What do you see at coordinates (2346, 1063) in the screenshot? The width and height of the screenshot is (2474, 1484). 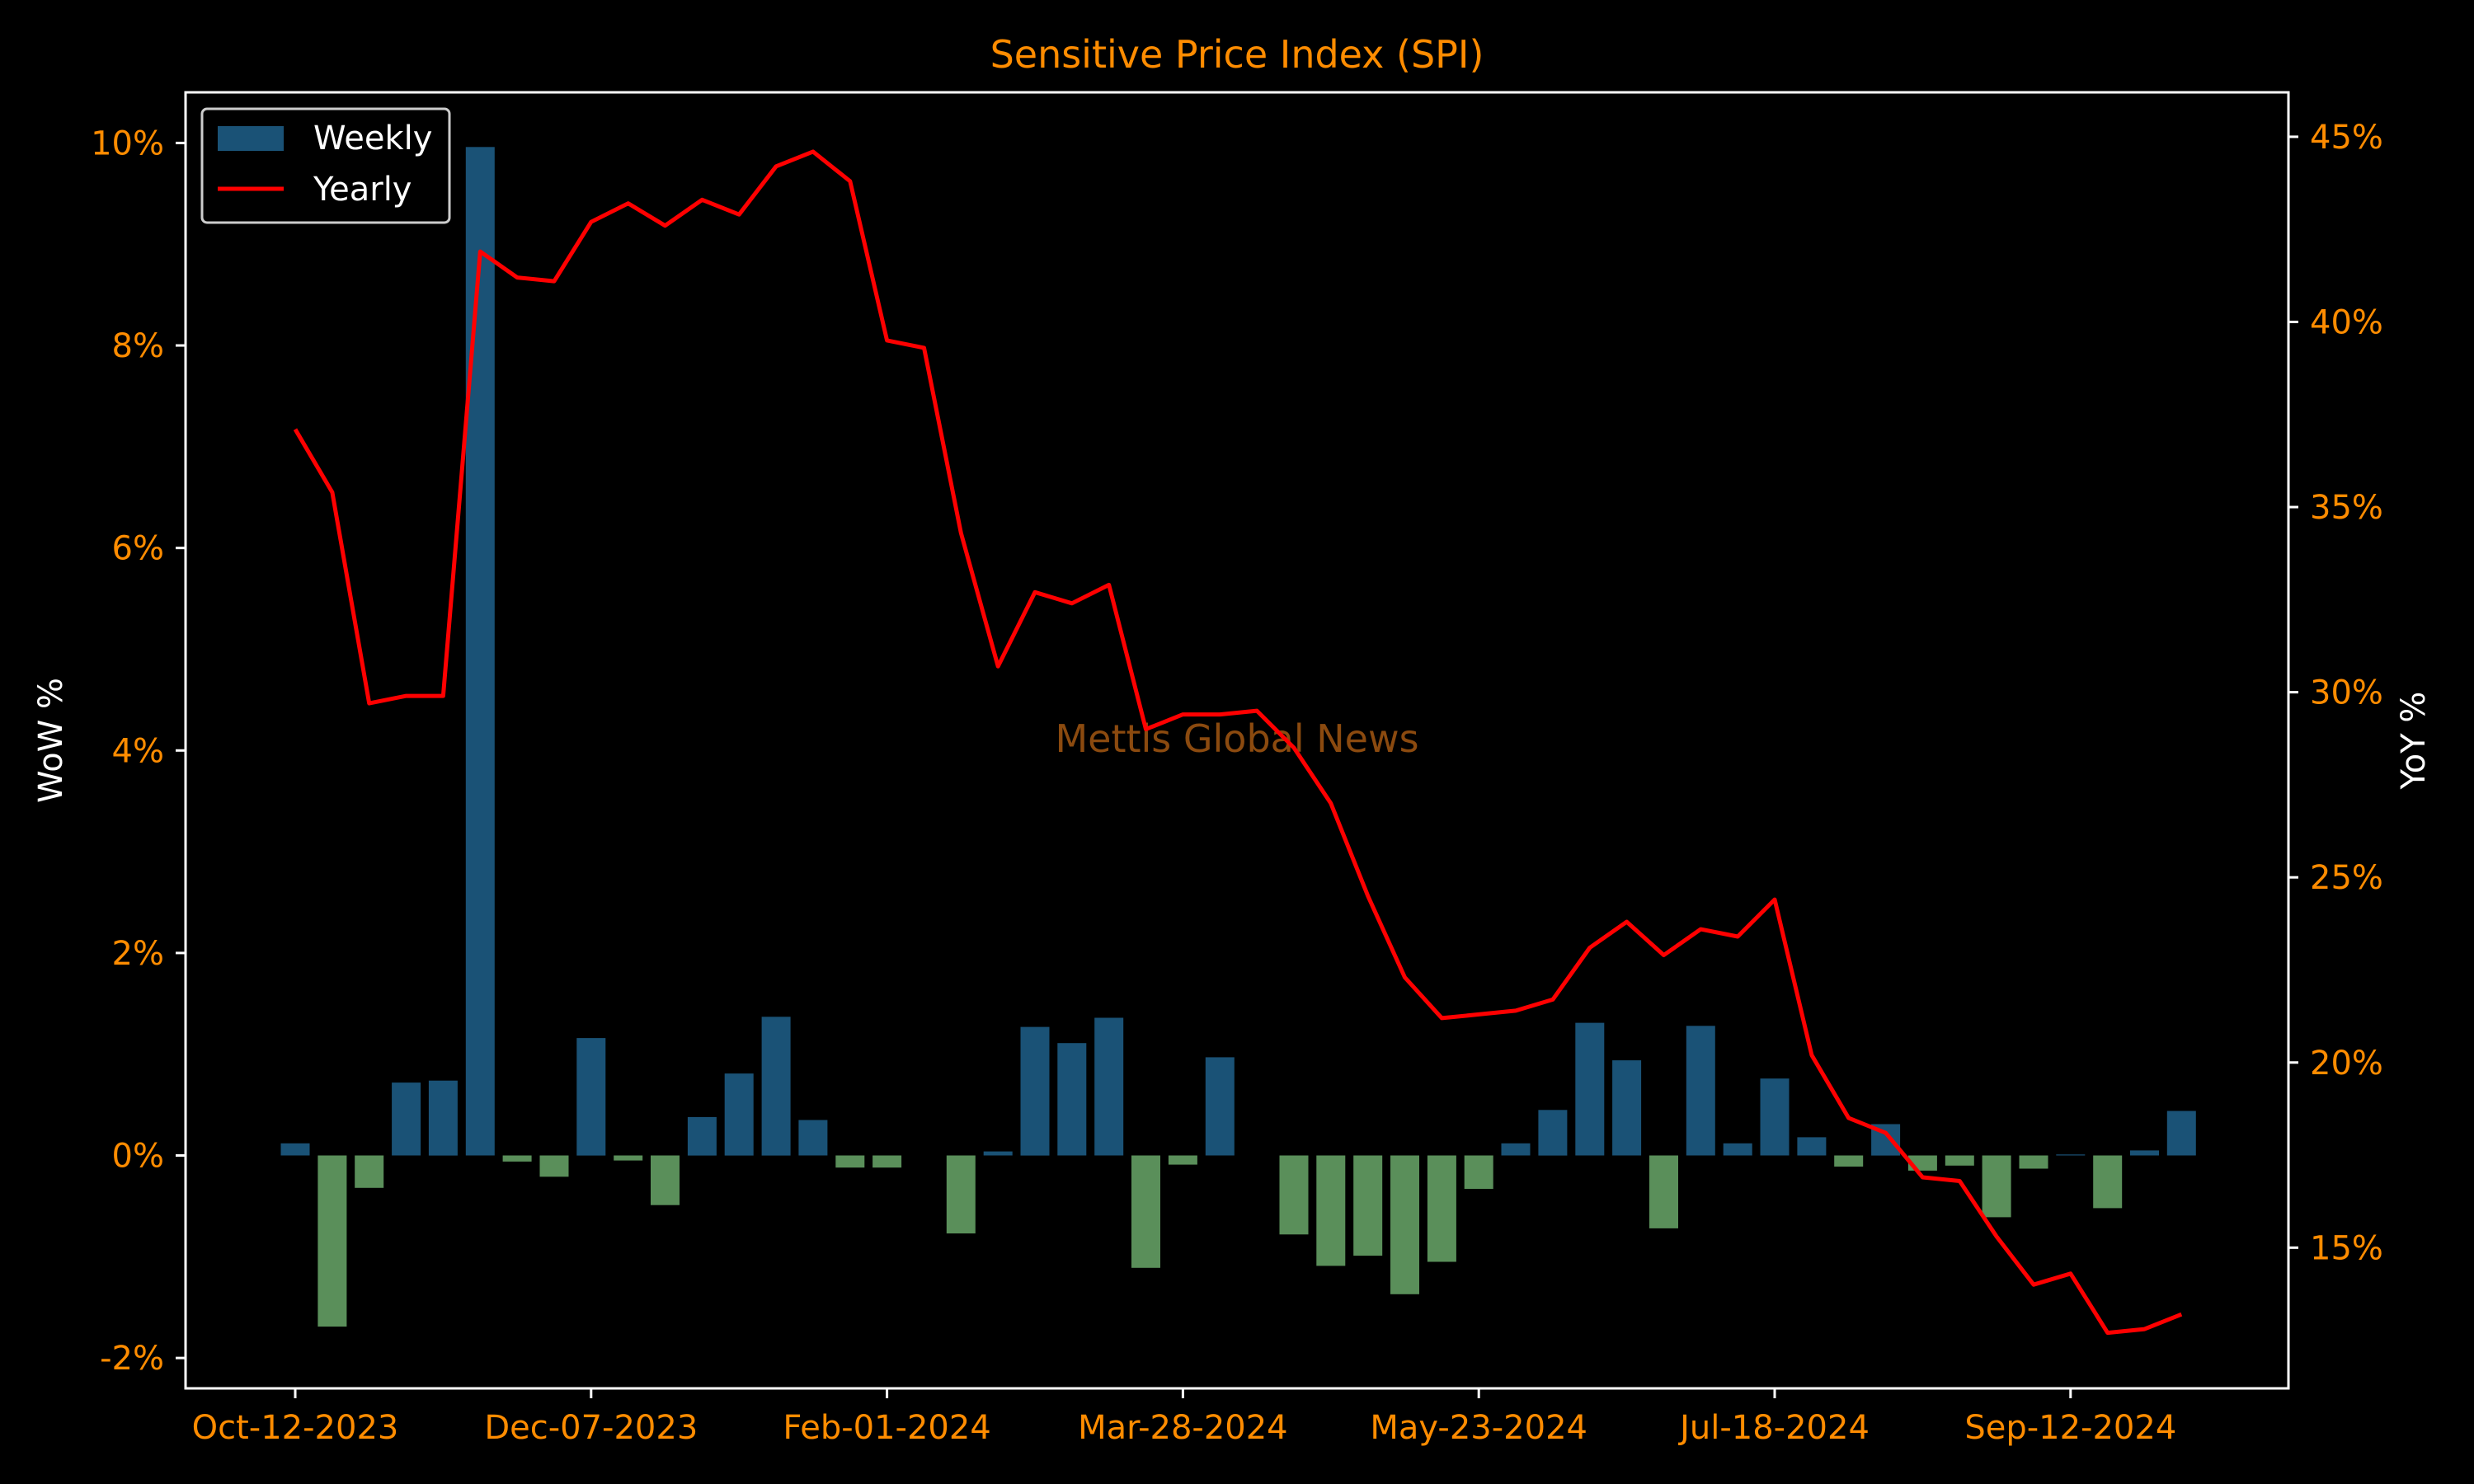 I see `right-tick-label: 20%` at bounding box center [2346, 1063].